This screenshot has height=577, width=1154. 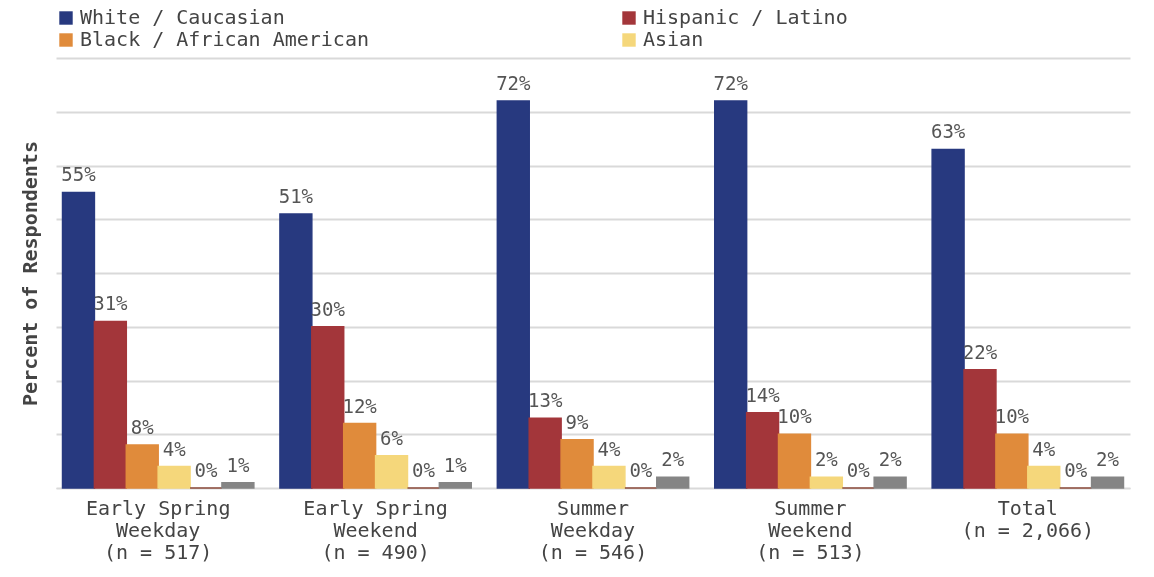 What do you see at coordinates (29, 273) in the screenshot?
I see `y-axis-title: Percent of Respondents` at bounding box center [29, 273].